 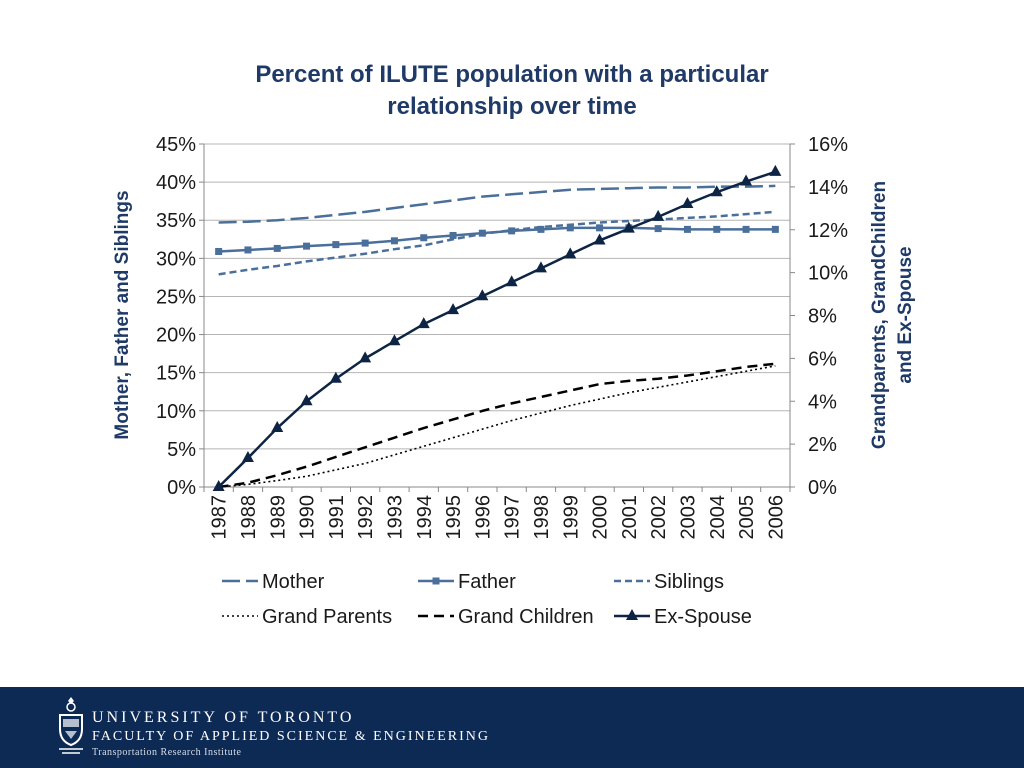 What do you see at coordinates (828, 188) in the screenshot?
I see `right-tick-label: 14%` at bounding box center [828, 188].